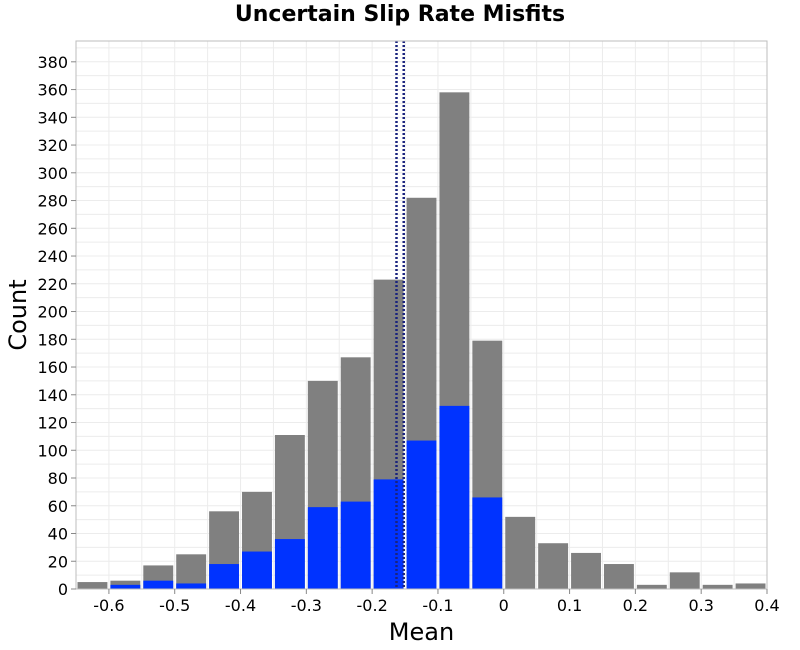 The height and width of the screenshot is (650, 800). I want to click on y-tick-label: 380, so click(52, 62).